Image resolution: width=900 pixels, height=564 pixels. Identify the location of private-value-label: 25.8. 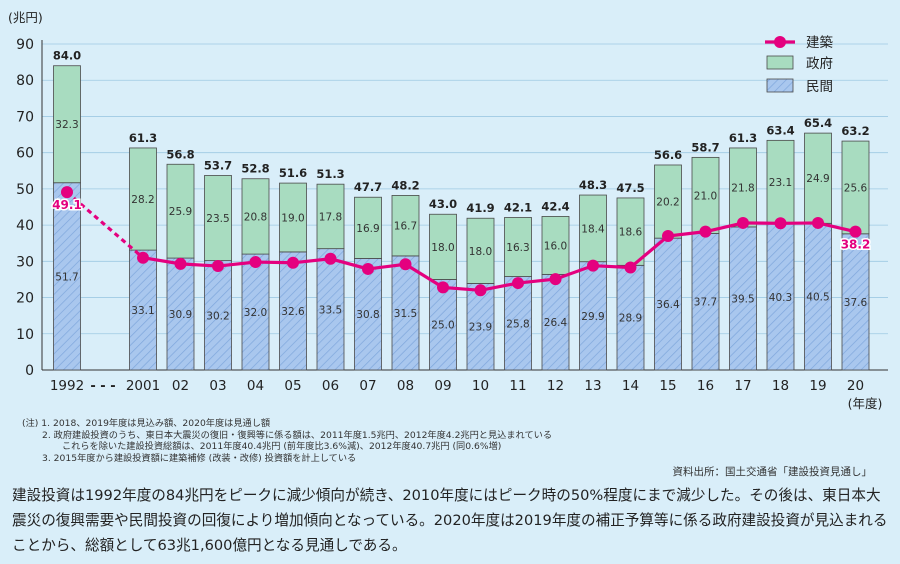
(517, 324).